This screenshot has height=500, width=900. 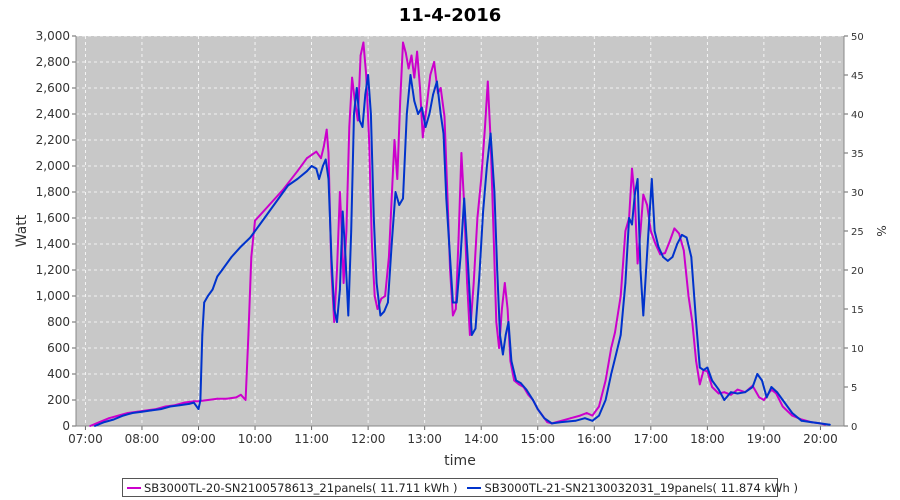 I want to click on x-tick-label: 08:00, so click(x=142, y=439).